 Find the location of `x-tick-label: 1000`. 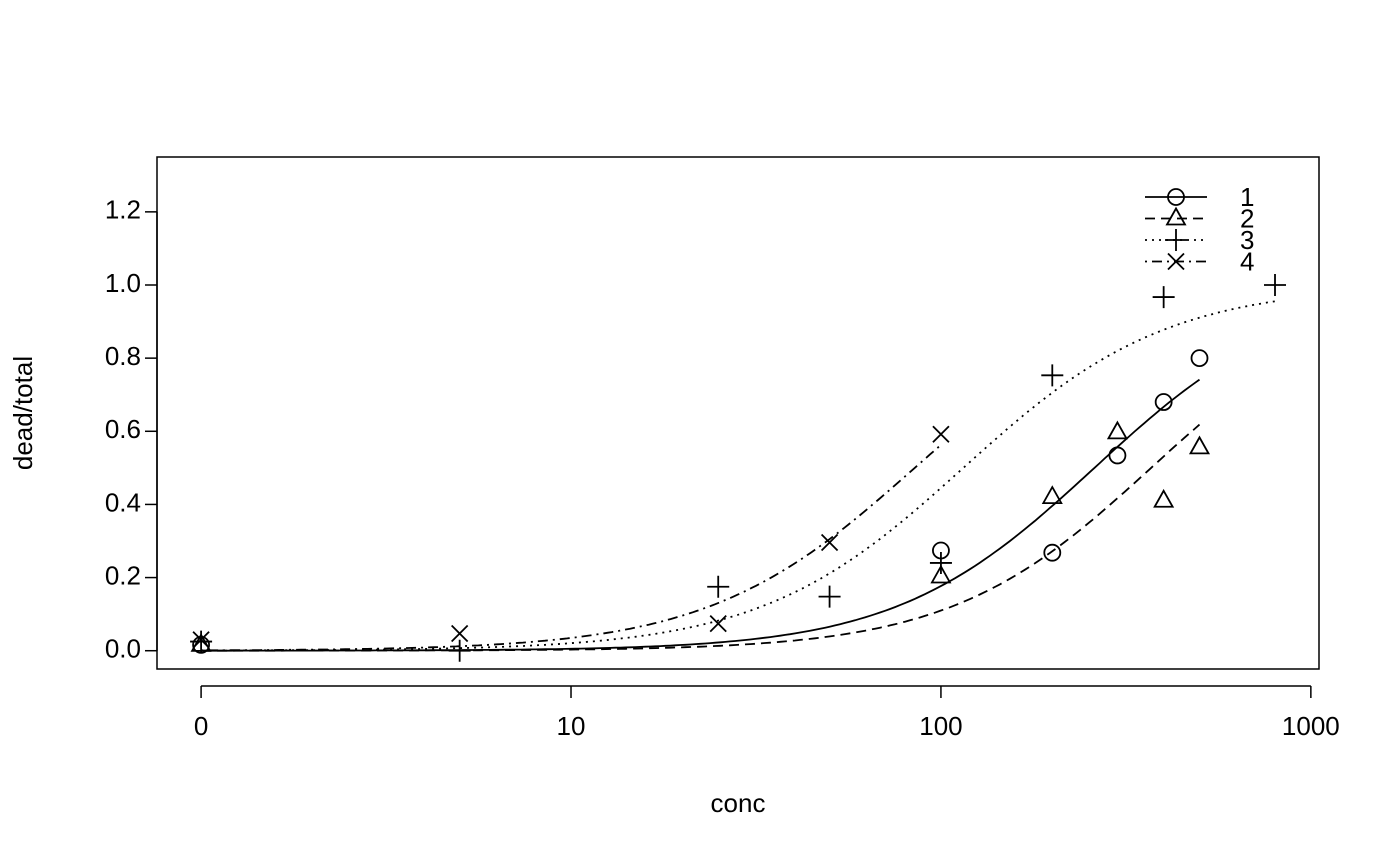

x-tick-label: 1000 is located at coordinates (1311, 726).